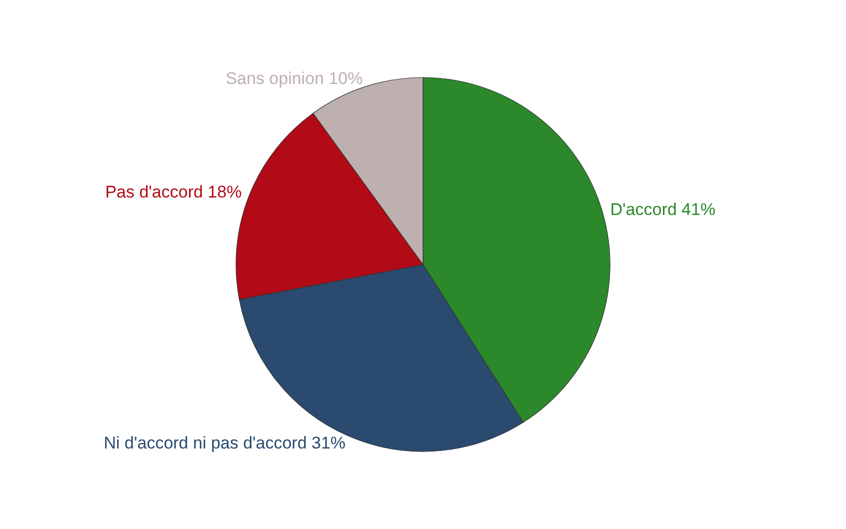 The height and width of the screenshot is (529, 846). What do you see at coordinates (663, 210) in the screenshot?
I see `slice-label: D'accord 41%` at bounding box center [663, 210].